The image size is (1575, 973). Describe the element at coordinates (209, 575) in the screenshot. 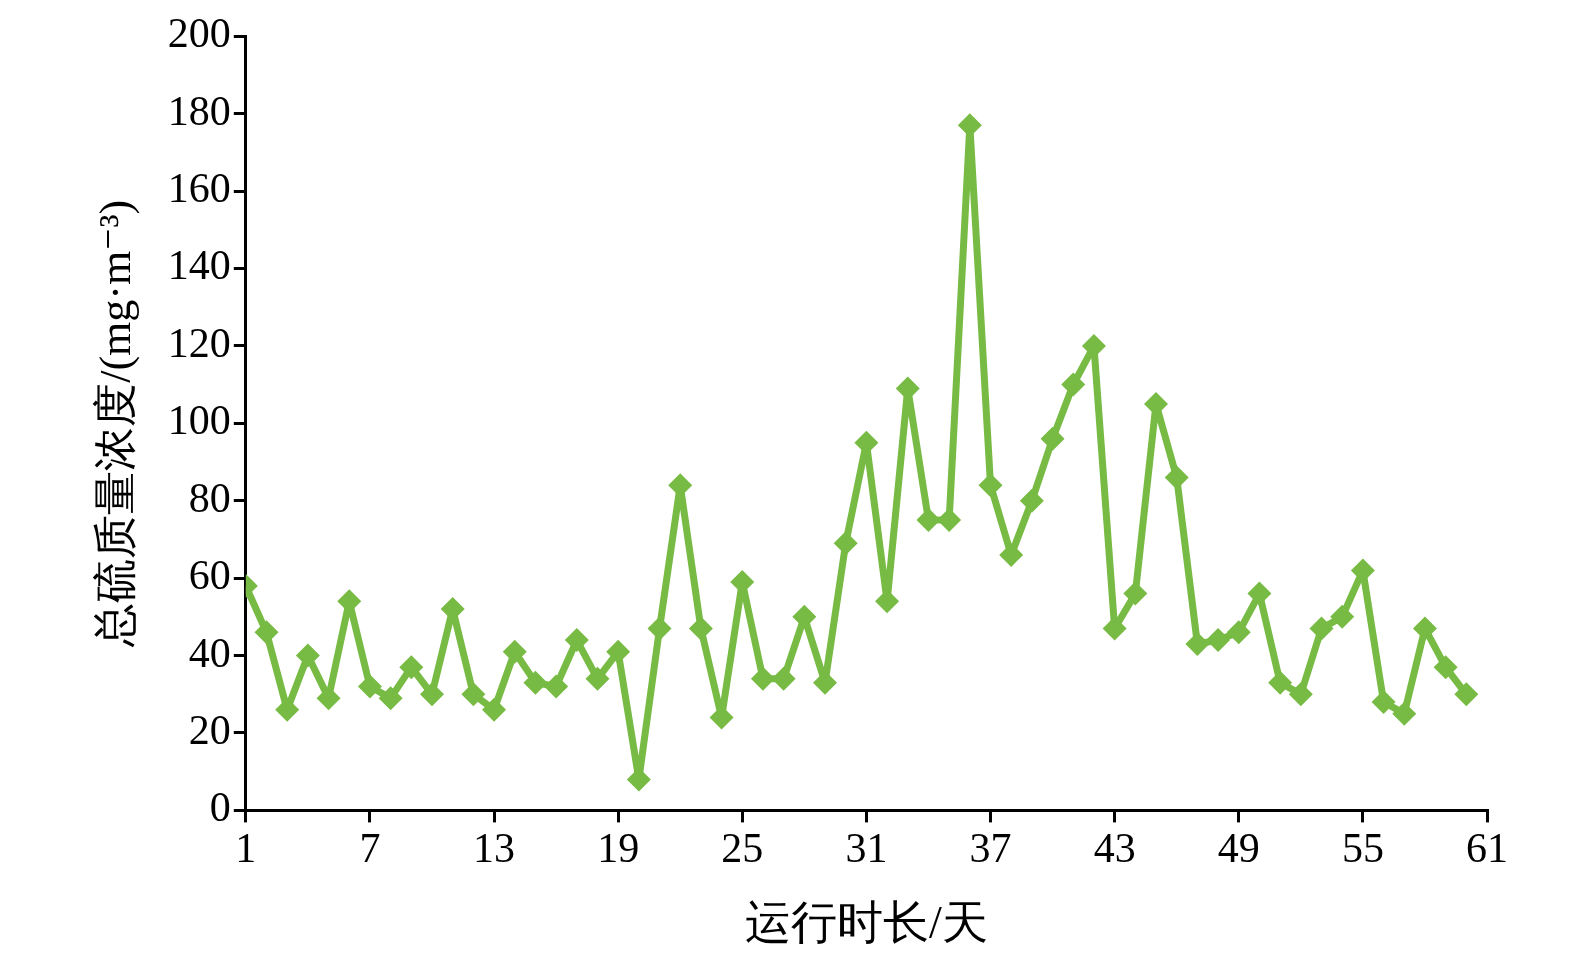

I see `y-tick-label: 60` at that location.